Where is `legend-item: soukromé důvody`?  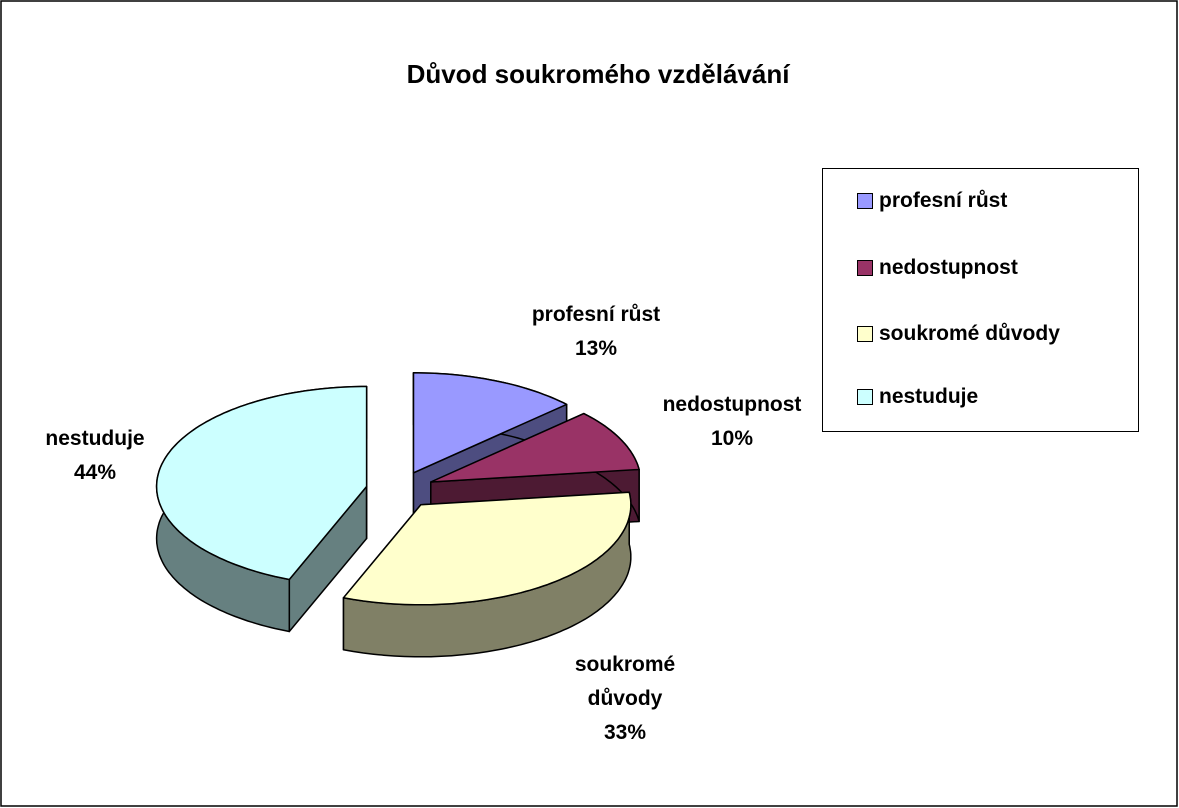 legend-item: soukromé důvody is located at coordinates (958, 334).